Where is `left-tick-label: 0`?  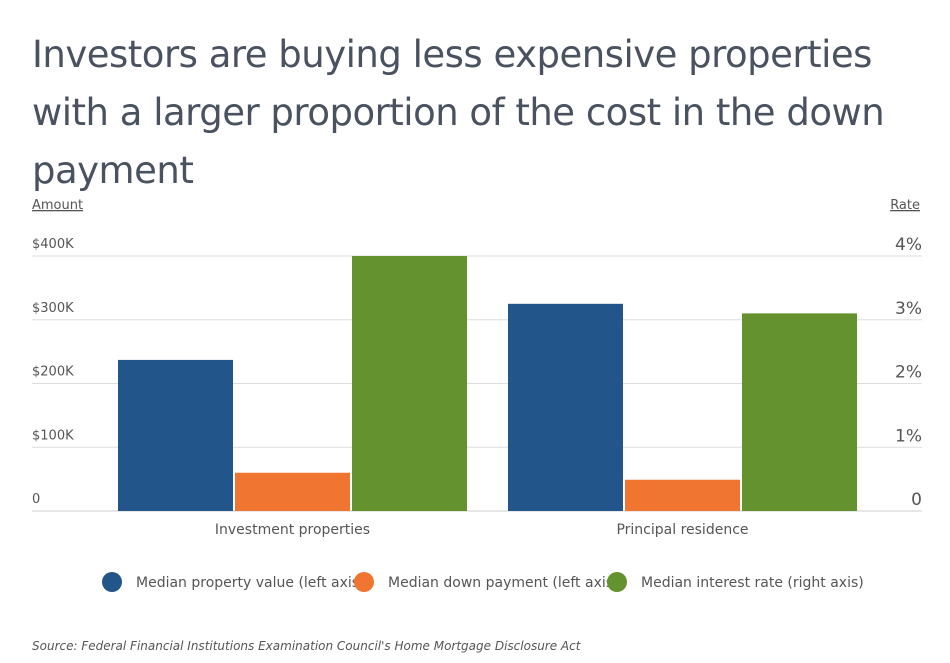 left-tick-label: 0 is located at coordinates (36, 499).